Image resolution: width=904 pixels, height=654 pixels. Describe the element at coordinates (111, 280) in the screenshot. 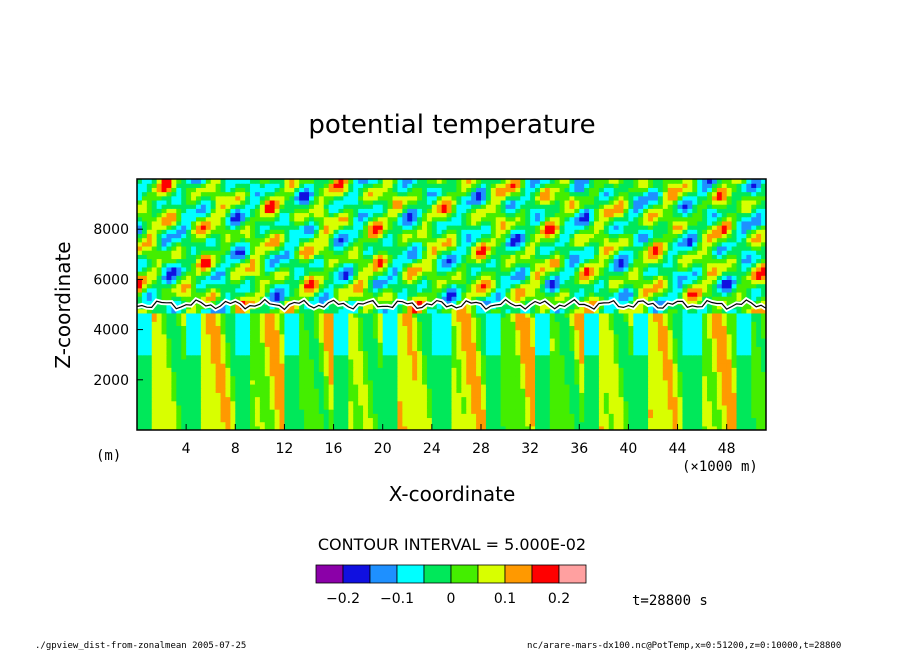

I see `y-tick-label: 6000` at that location.